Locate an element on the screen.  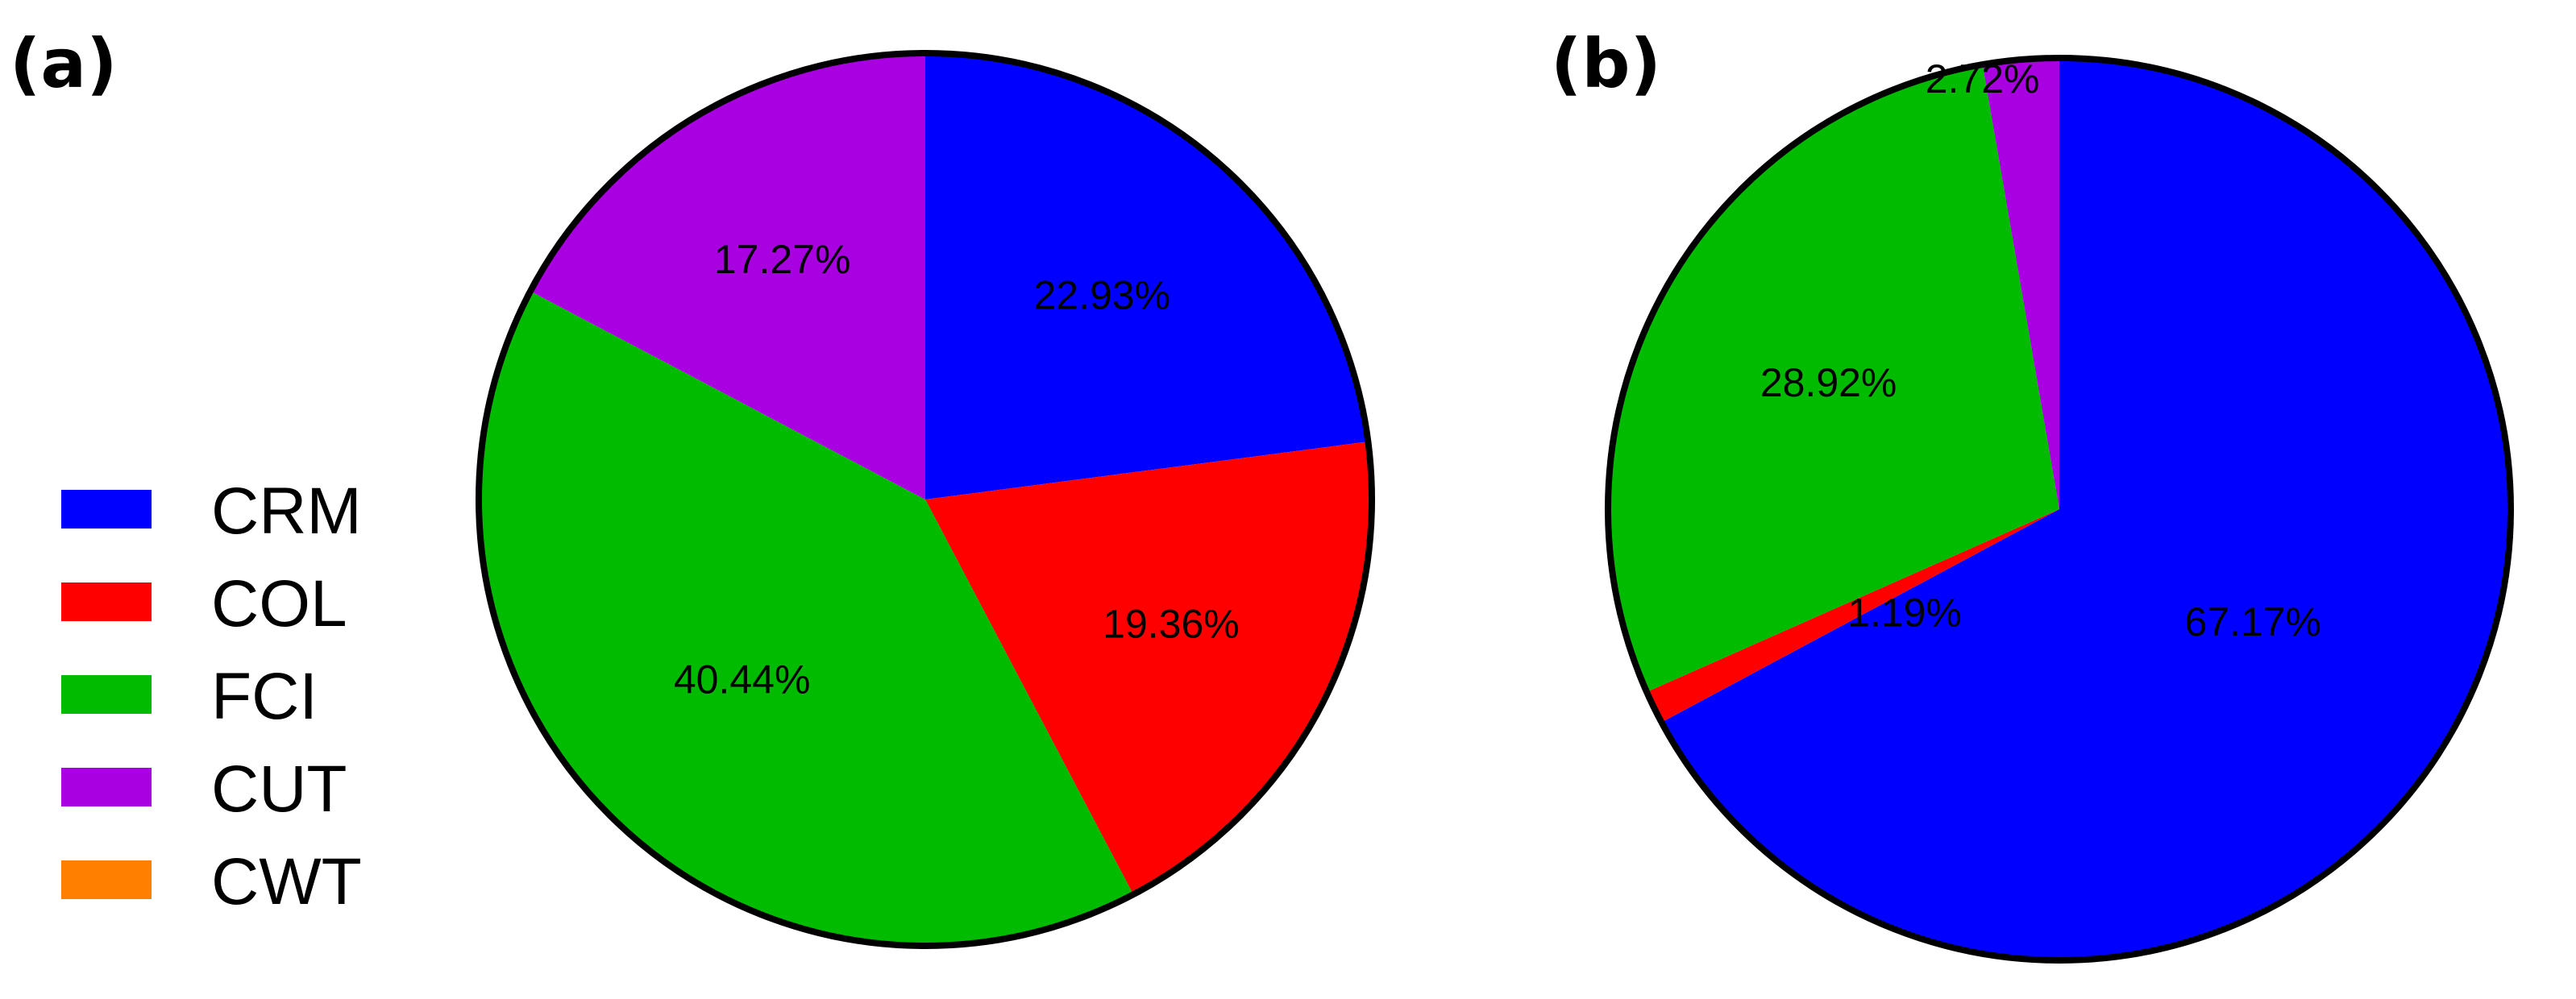
slice-label-col: 19.36% is located at coordinates (1171, 623).